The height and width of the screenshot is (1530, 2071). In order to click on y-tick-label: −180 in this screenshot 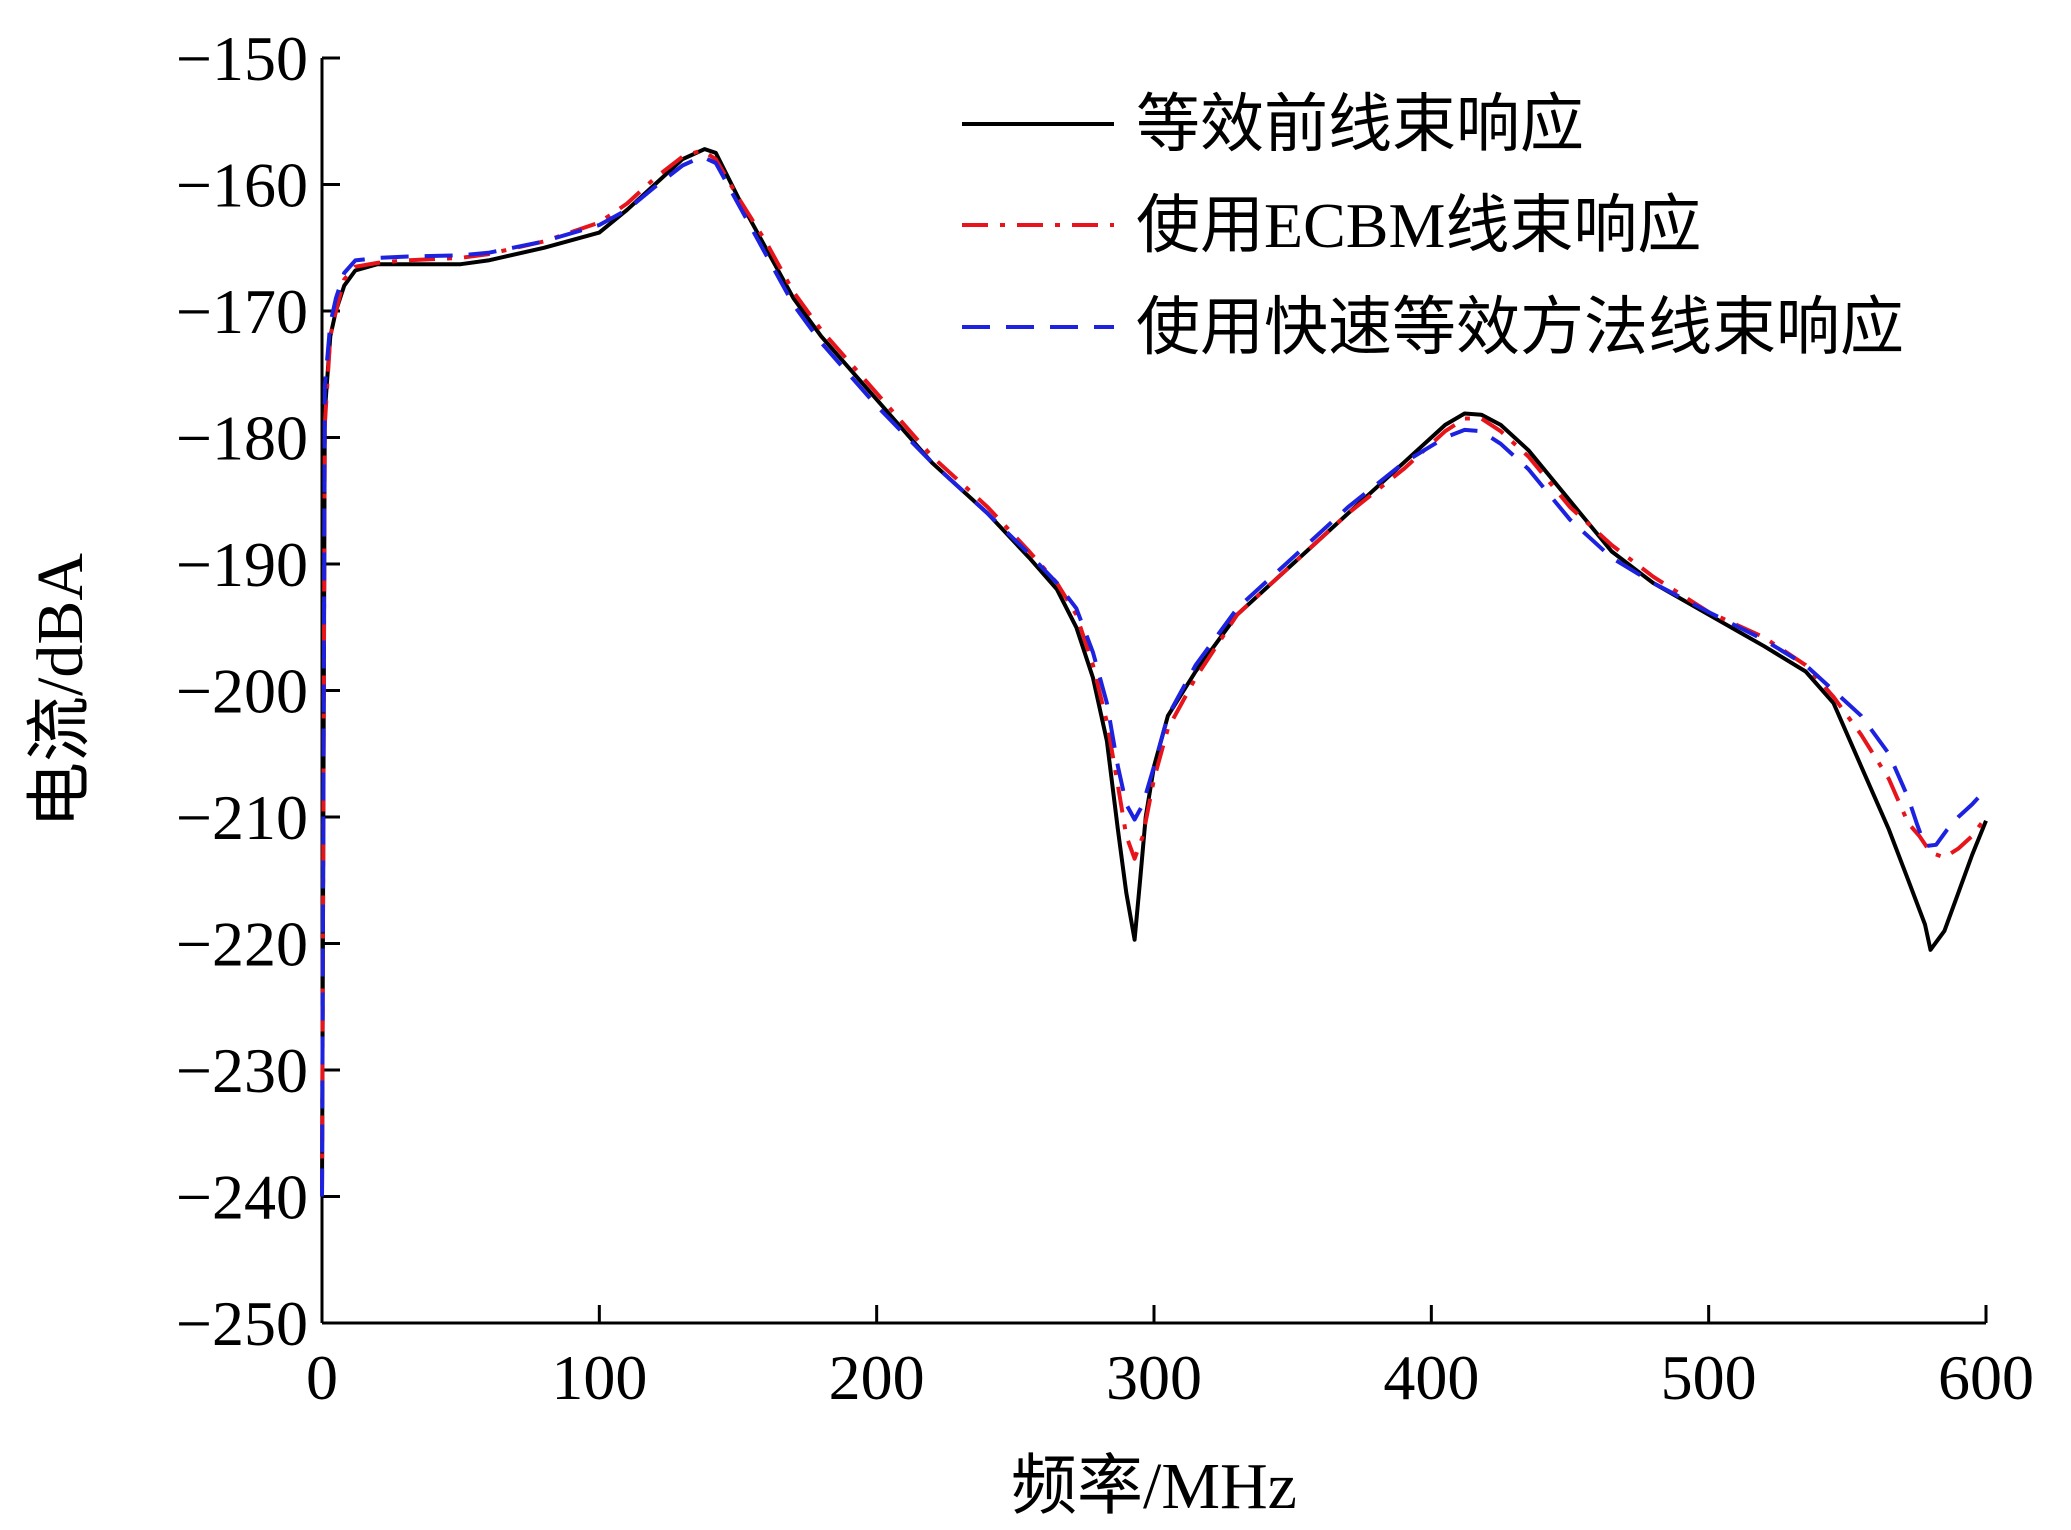, I will do `click(242, 438)`.